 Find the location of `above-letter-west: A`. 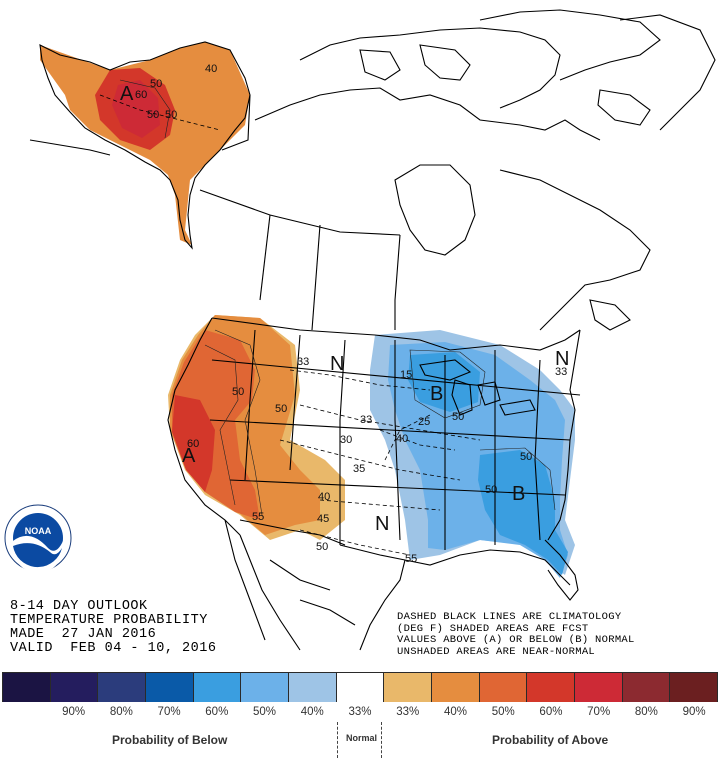

above-letter-west: A is located at coordinates (189, 456).